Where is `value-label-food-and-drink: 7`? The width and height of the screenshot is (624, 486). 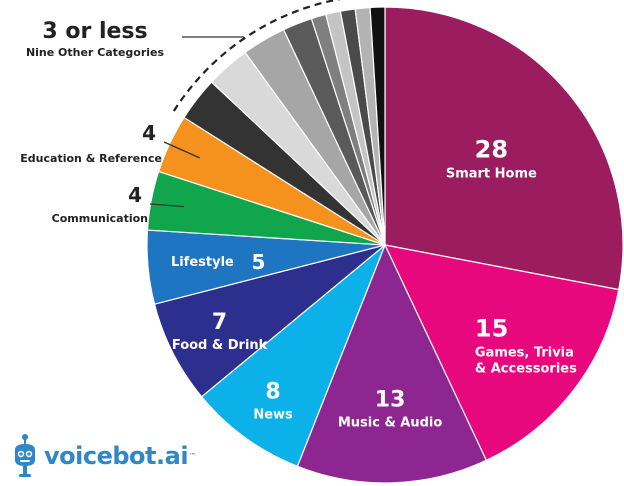
value-label-food-and-drink: 7 is located at coordinates (219, 322).